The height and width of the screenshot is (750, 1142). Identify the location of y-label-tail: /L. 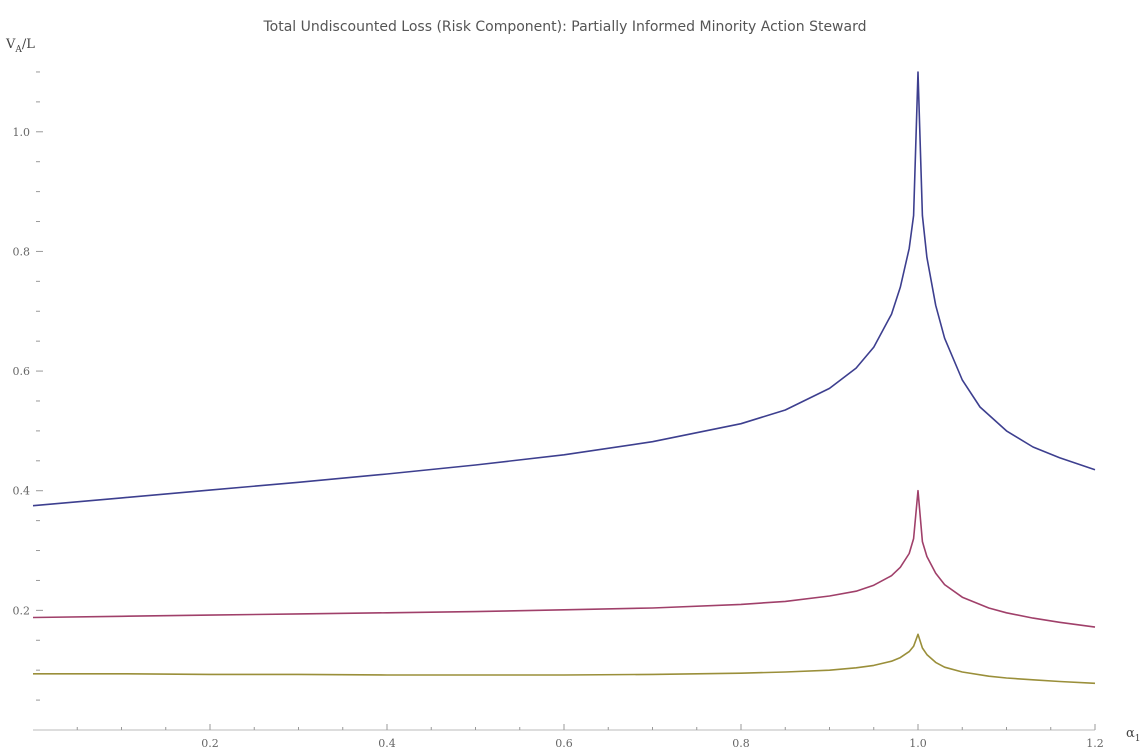
(28, 44).